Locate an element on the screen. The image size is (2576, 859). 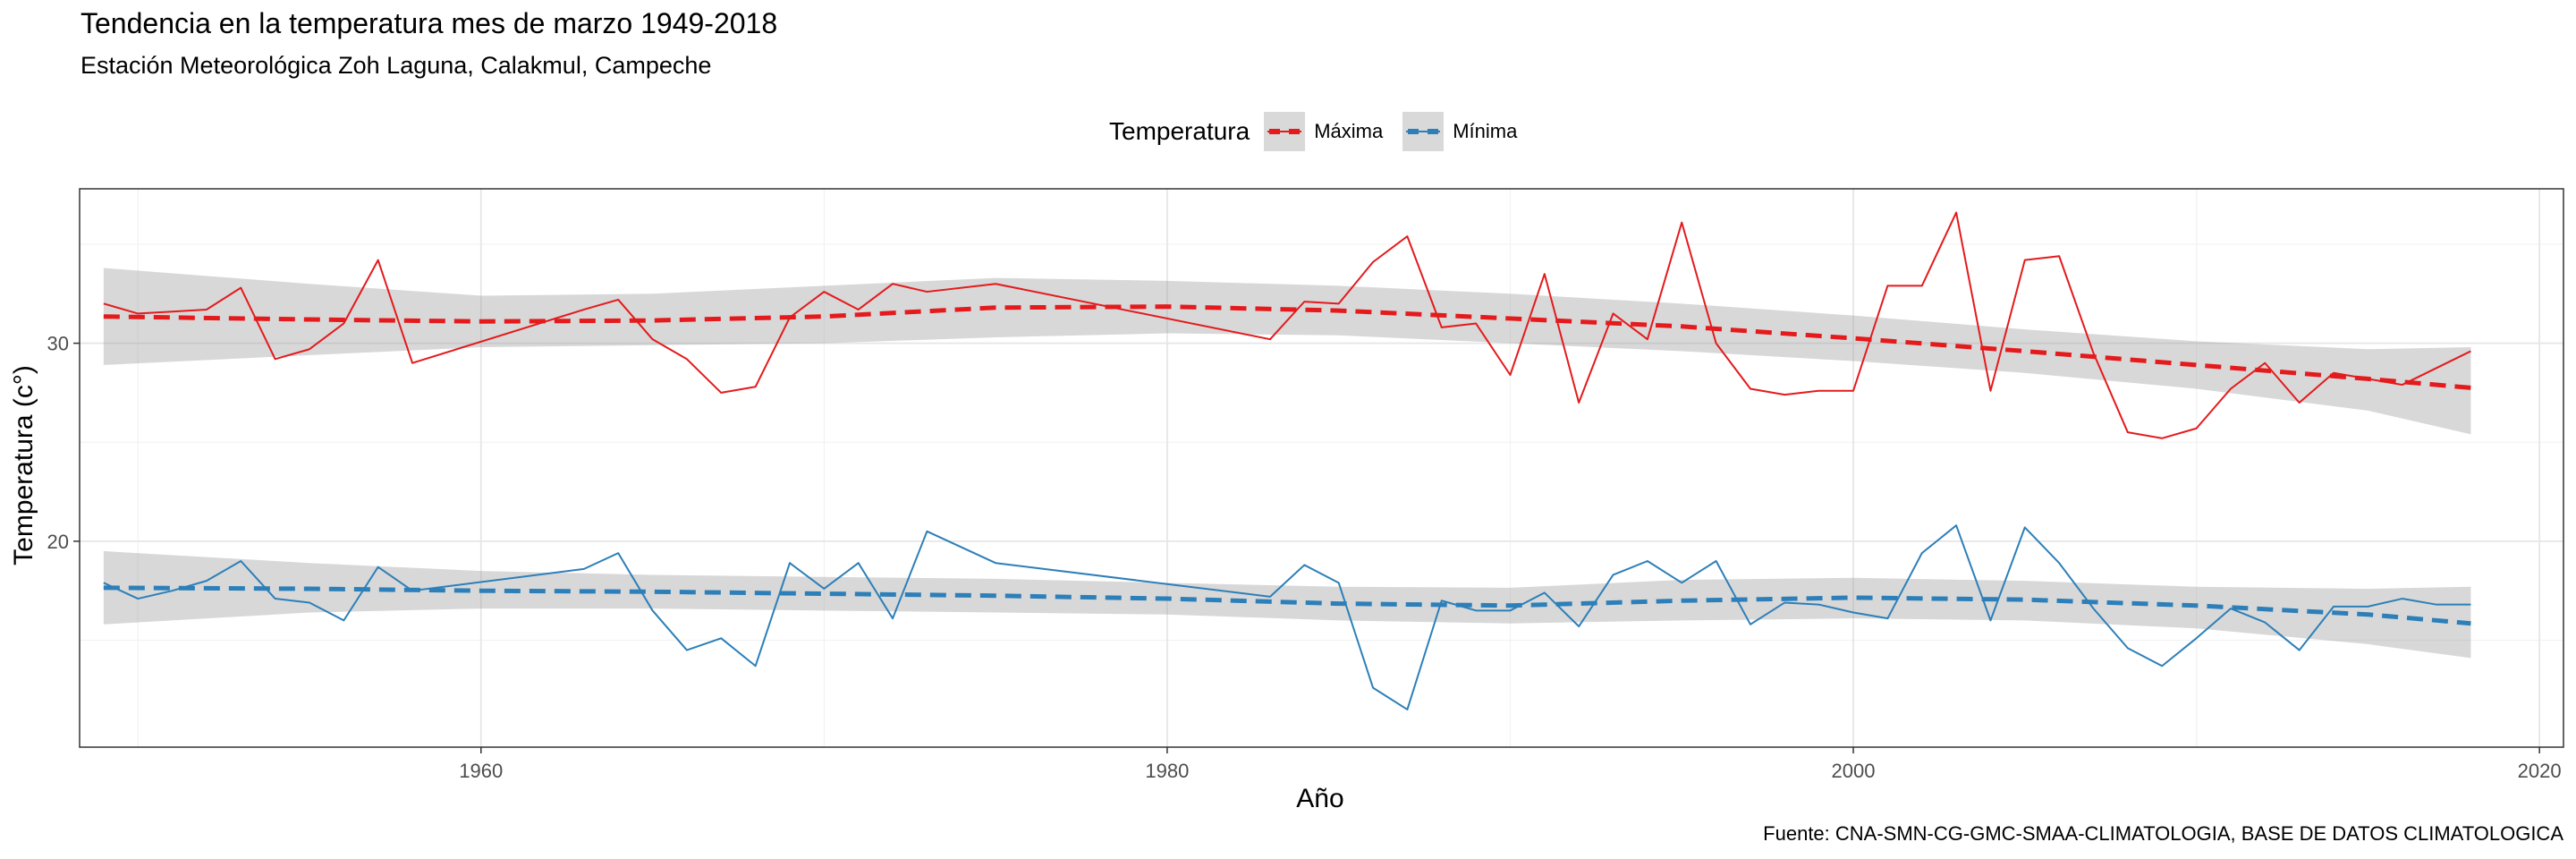
trend-line-maxima is located at coordinates (1287, 347).